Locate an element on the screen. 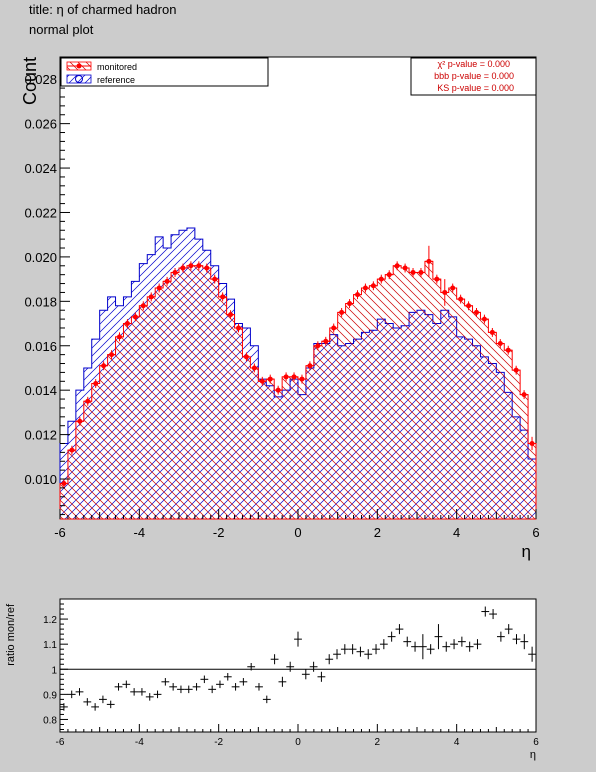 This screenshot has width=596, height=772. y-tick-label: 0.022 is located at coordinates (40, 212).